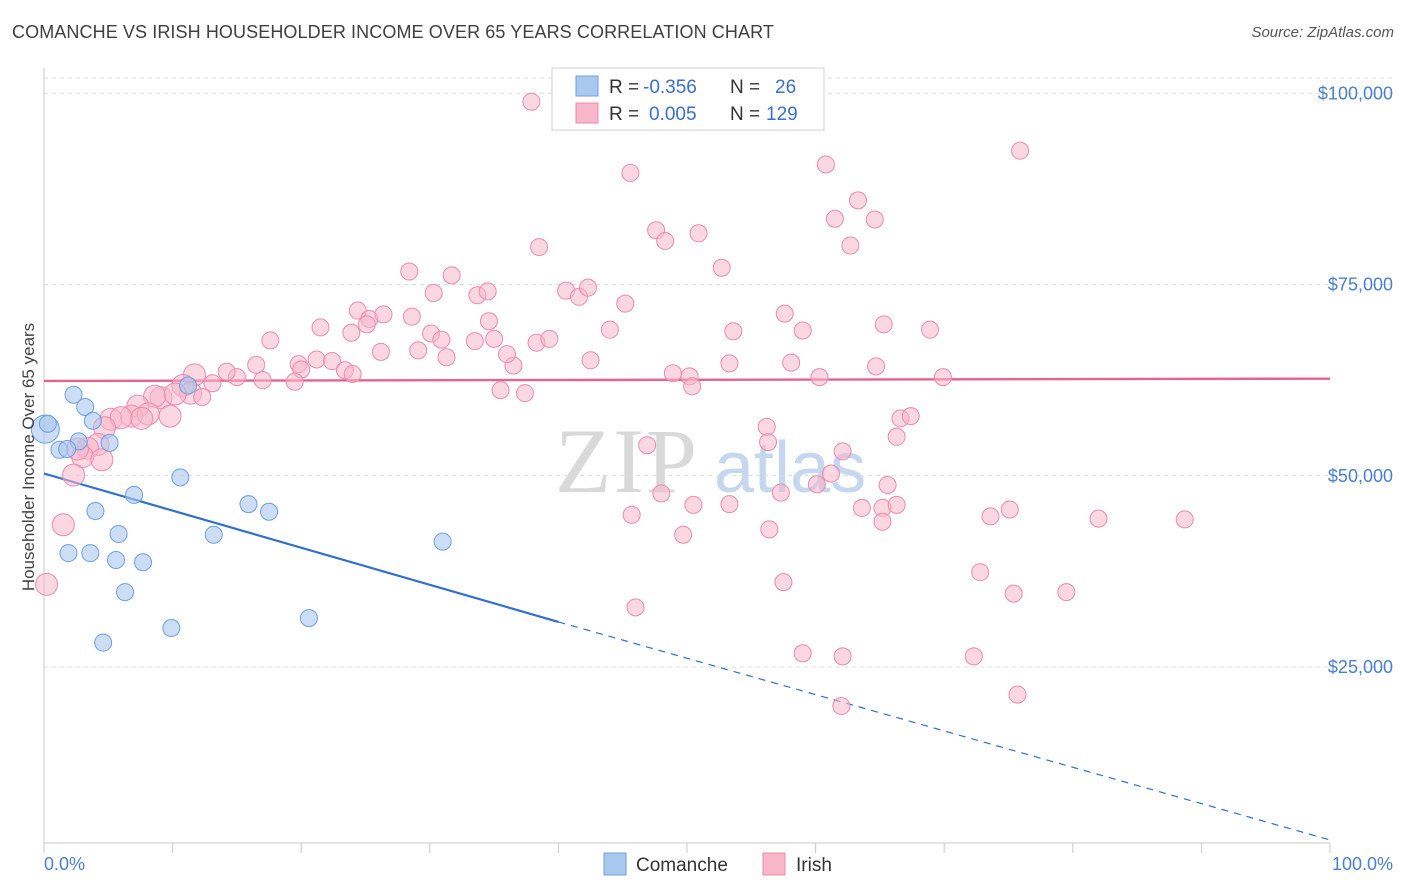 This screenshot has width=1406, height=892. Describe the element at coordinates (673, 114) in the screenshot. I see `legend-r-value-irish: 0.005` at that location.